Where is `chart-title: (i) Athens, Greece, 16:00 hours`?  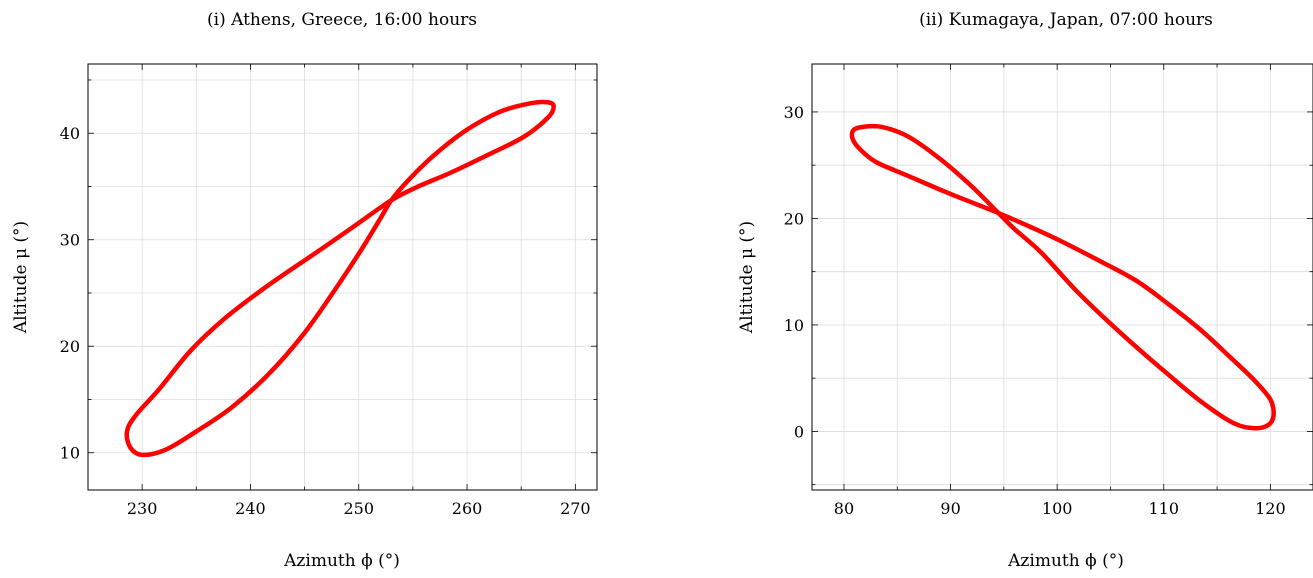 chart-title: (i) Athens, Greece, 16:00 hours is located at coordinates (342, 20).